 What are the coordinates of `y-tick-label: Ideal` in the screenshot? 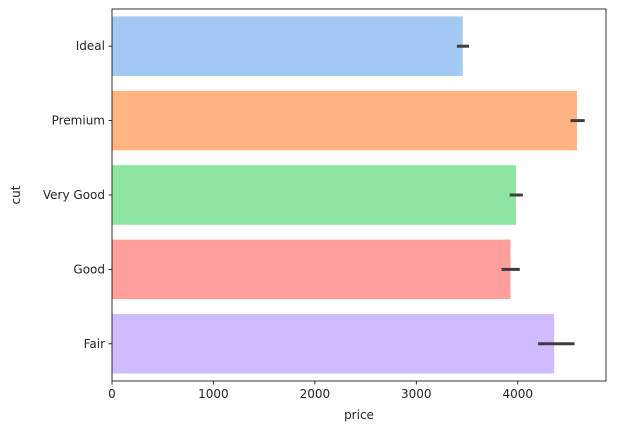 It's located at (90, 46).